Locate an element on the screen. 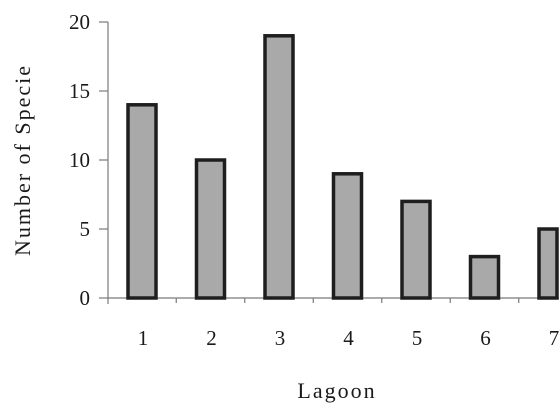 The image size is (559, 408). x-tick-label: 3 is located at coordinates (280, 338).